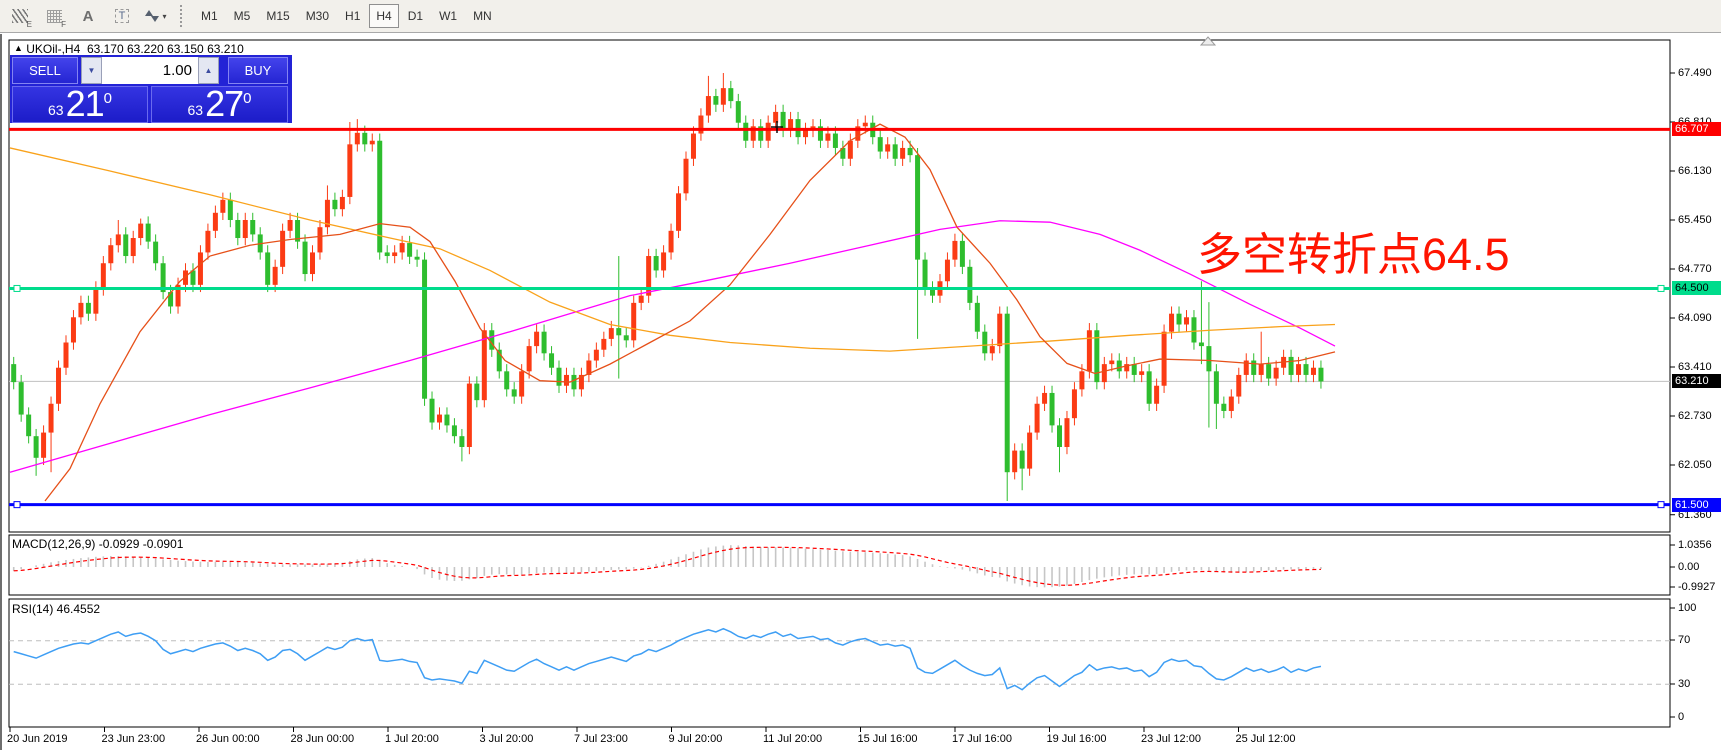 This screenshot has width=1721, height=750. I want to click on buy-button: BUY, so click(258, 70).